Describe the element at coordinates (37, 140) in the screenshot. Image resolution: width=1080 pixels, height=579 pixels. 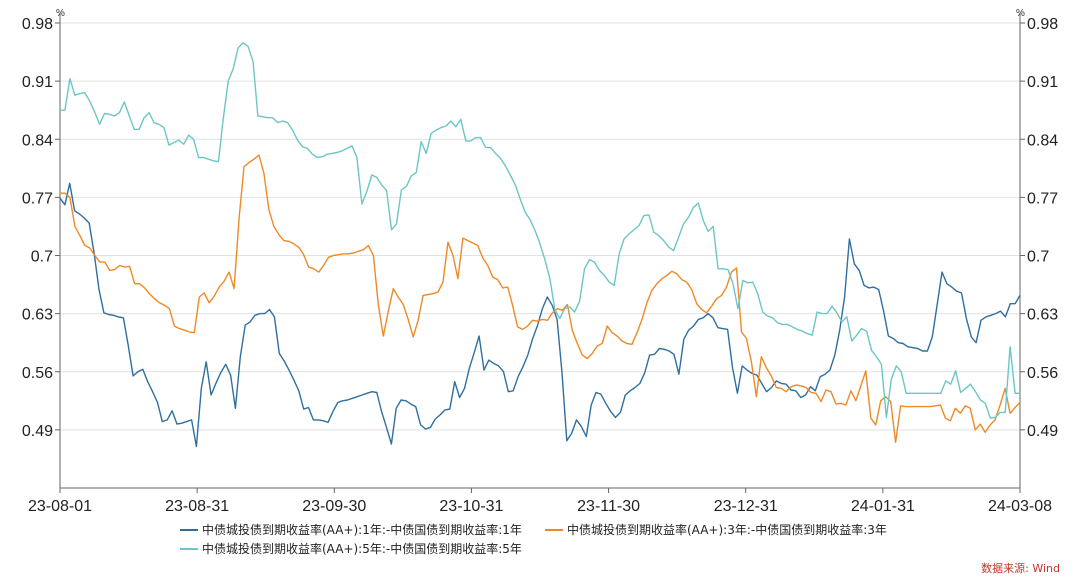
I see `y-tick-label-left: 0.84` at that location.